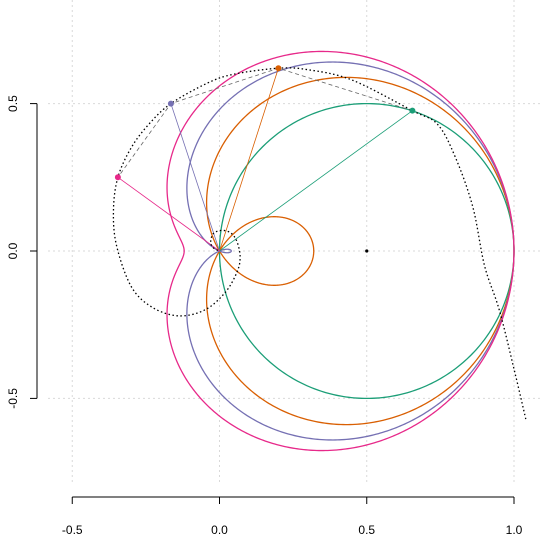  I want to click on x-tick-label: 0.5, so click(366, 530).